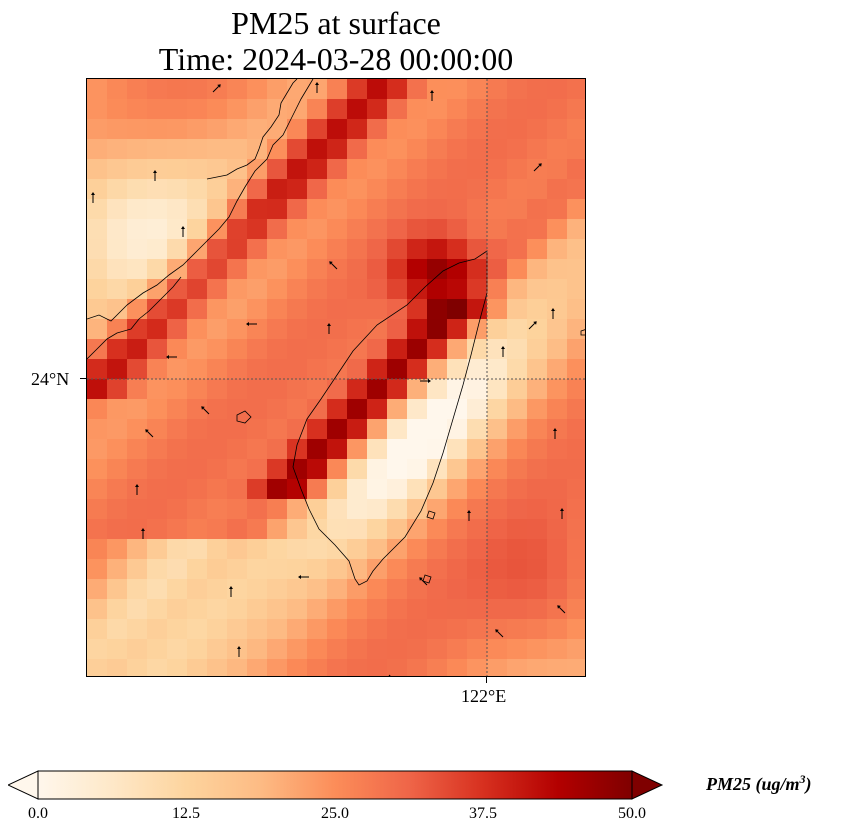 The width and height of the screenshot is (843, 836). I want to click on colorbar, so click(336, 785).